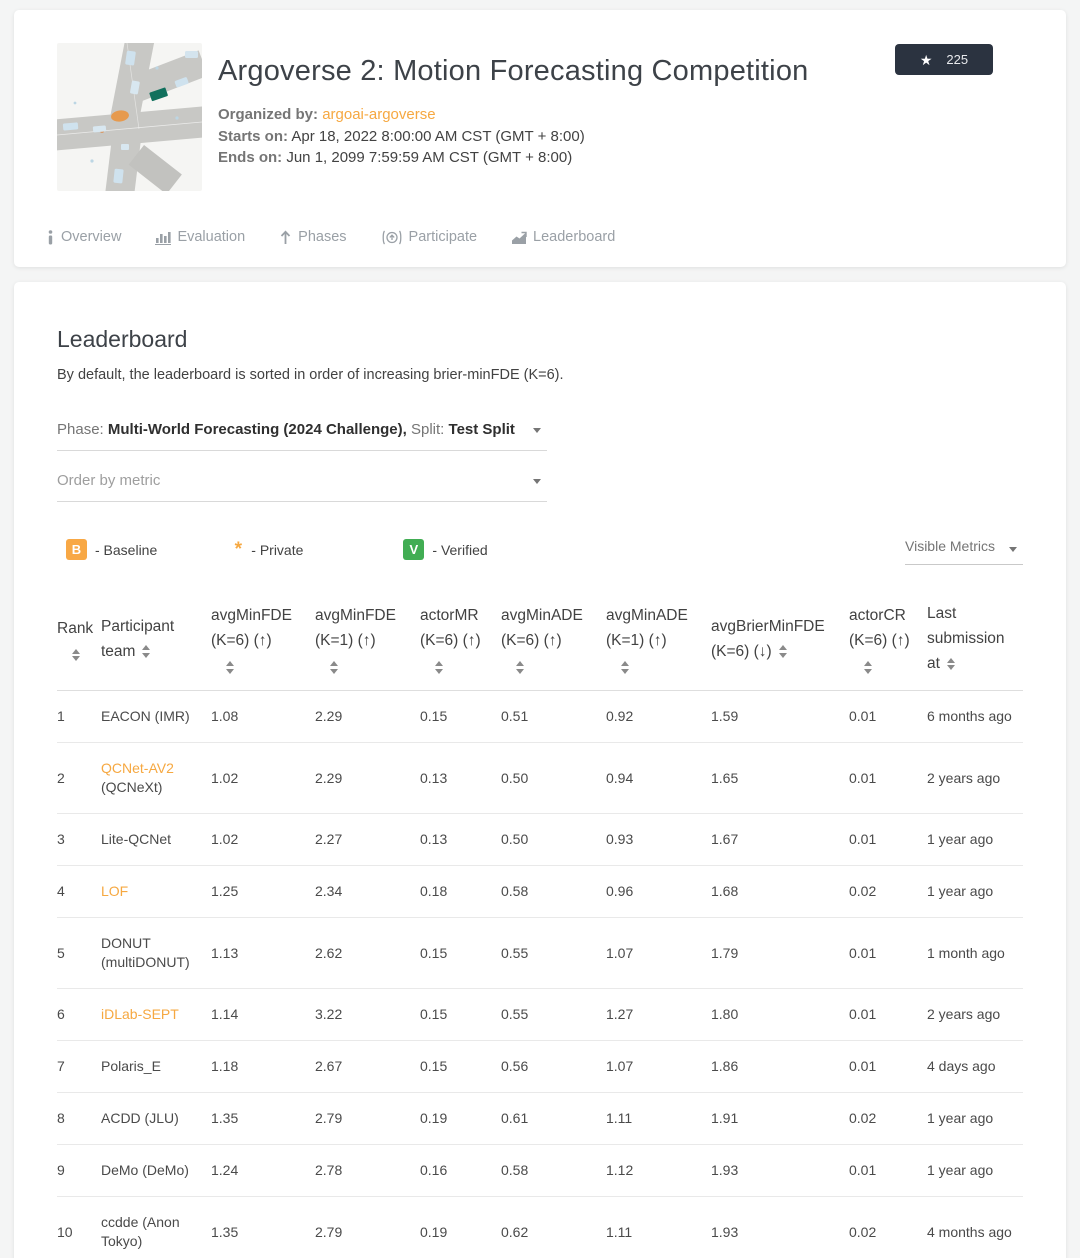  What do you see at coordinates (429, 237) in the screenshot?
I see `tab: Participate` at bounding box center [429, 237].